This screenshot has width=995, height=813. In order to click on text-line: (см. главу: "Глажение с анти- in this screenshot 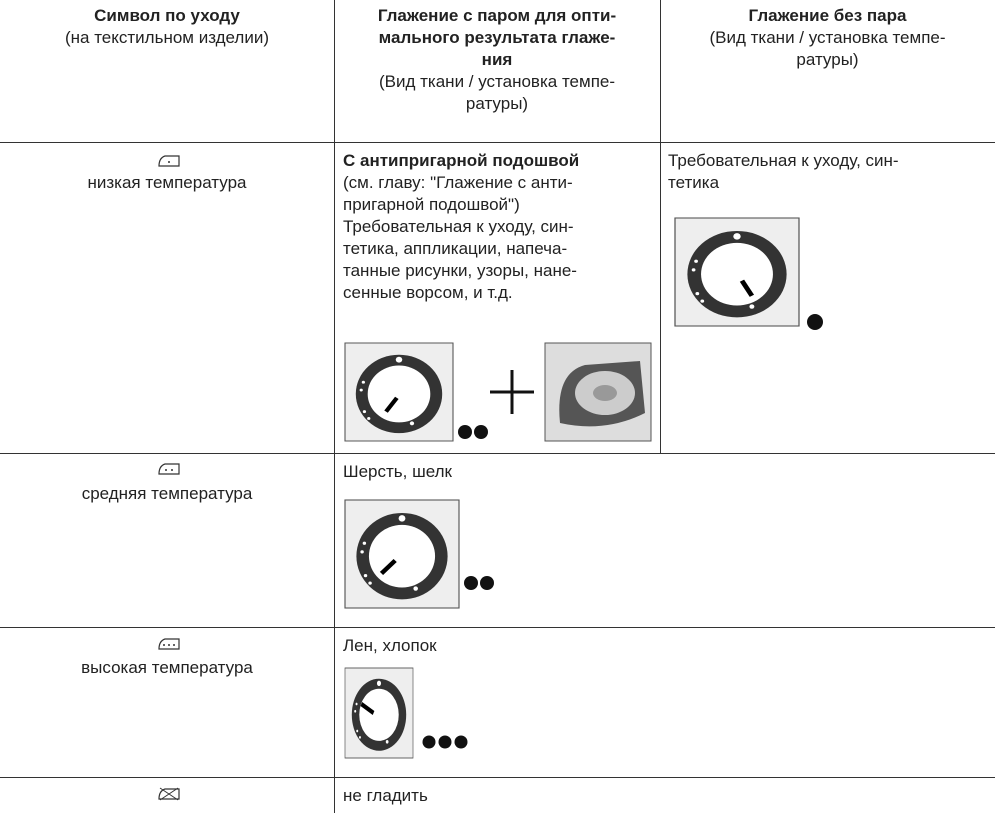, I will do `click(458, 182)`.